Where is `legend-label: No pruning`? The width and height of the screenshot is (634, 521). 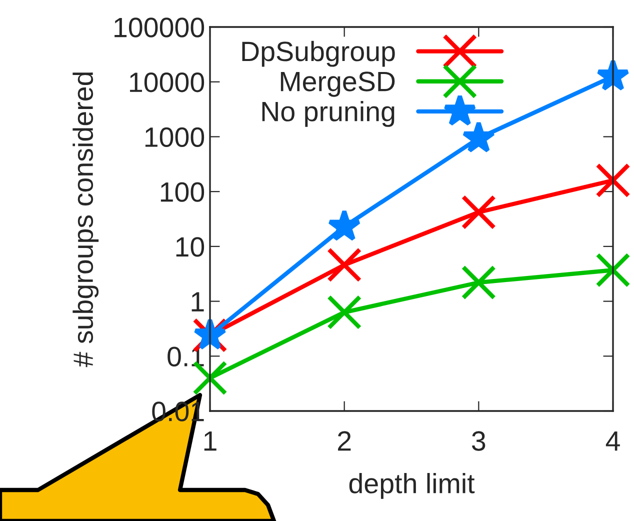
legend-label: No pruning is located at coordinates (328, 114).